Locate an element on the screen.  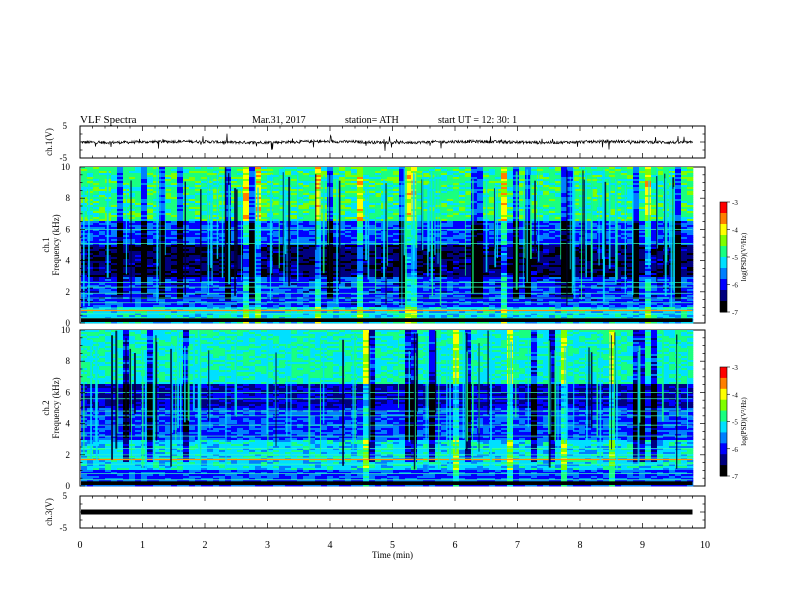
colorbar-label: log(PSD)(V²/Hz) is located at coordinates (744, 256).